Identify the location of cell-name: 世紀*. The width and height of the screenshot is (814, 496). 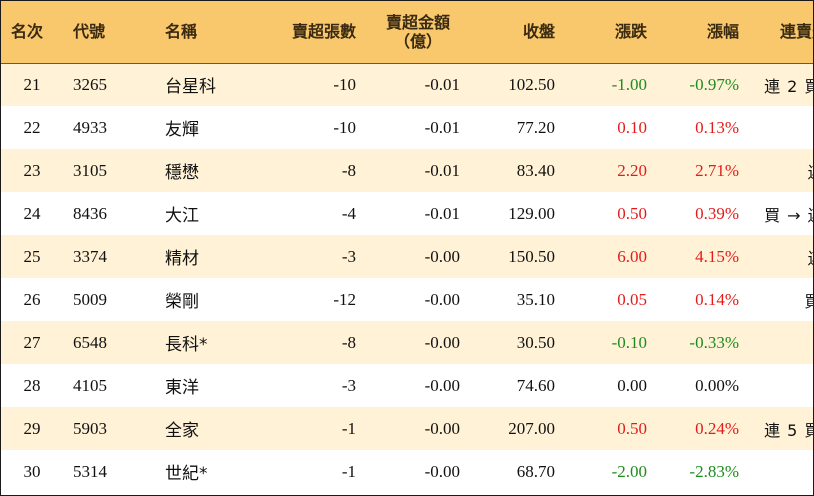
(186, 474).